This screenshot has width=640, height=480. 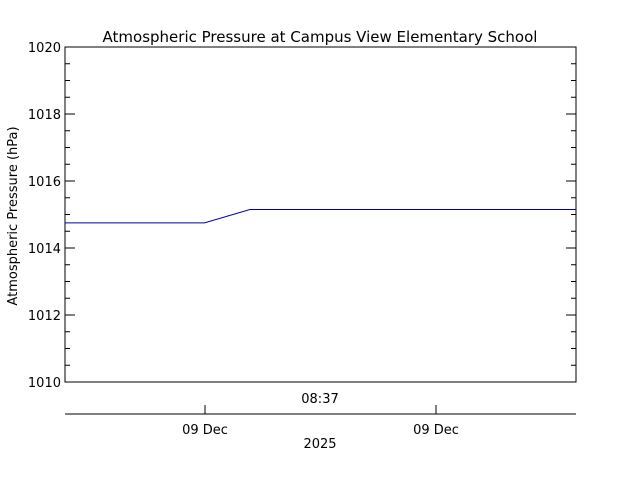 What do you see at coordinates (44, 182) in the screenshot?
I see `y-tick-label: 1016` at bounding box center [44, 182].